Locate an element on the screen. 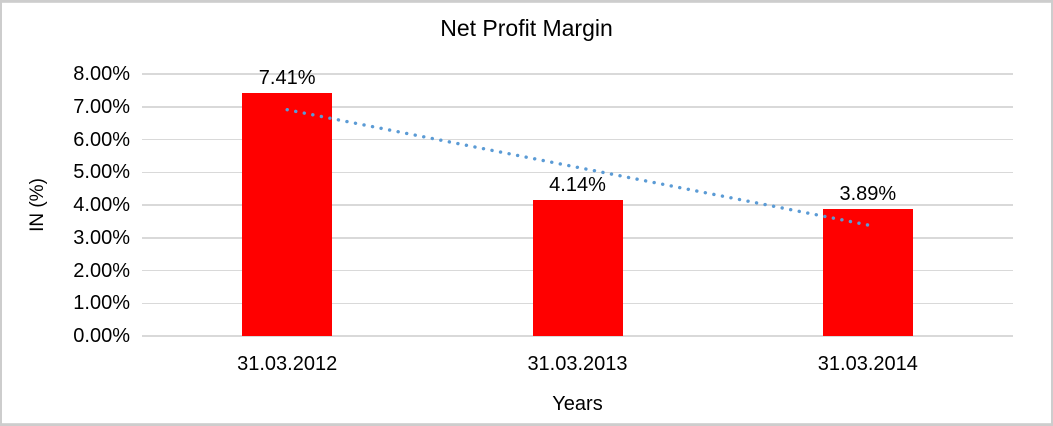 The image size is (1053, 426). y-tick-label: 6.00% is located at coordinates (101, 139).